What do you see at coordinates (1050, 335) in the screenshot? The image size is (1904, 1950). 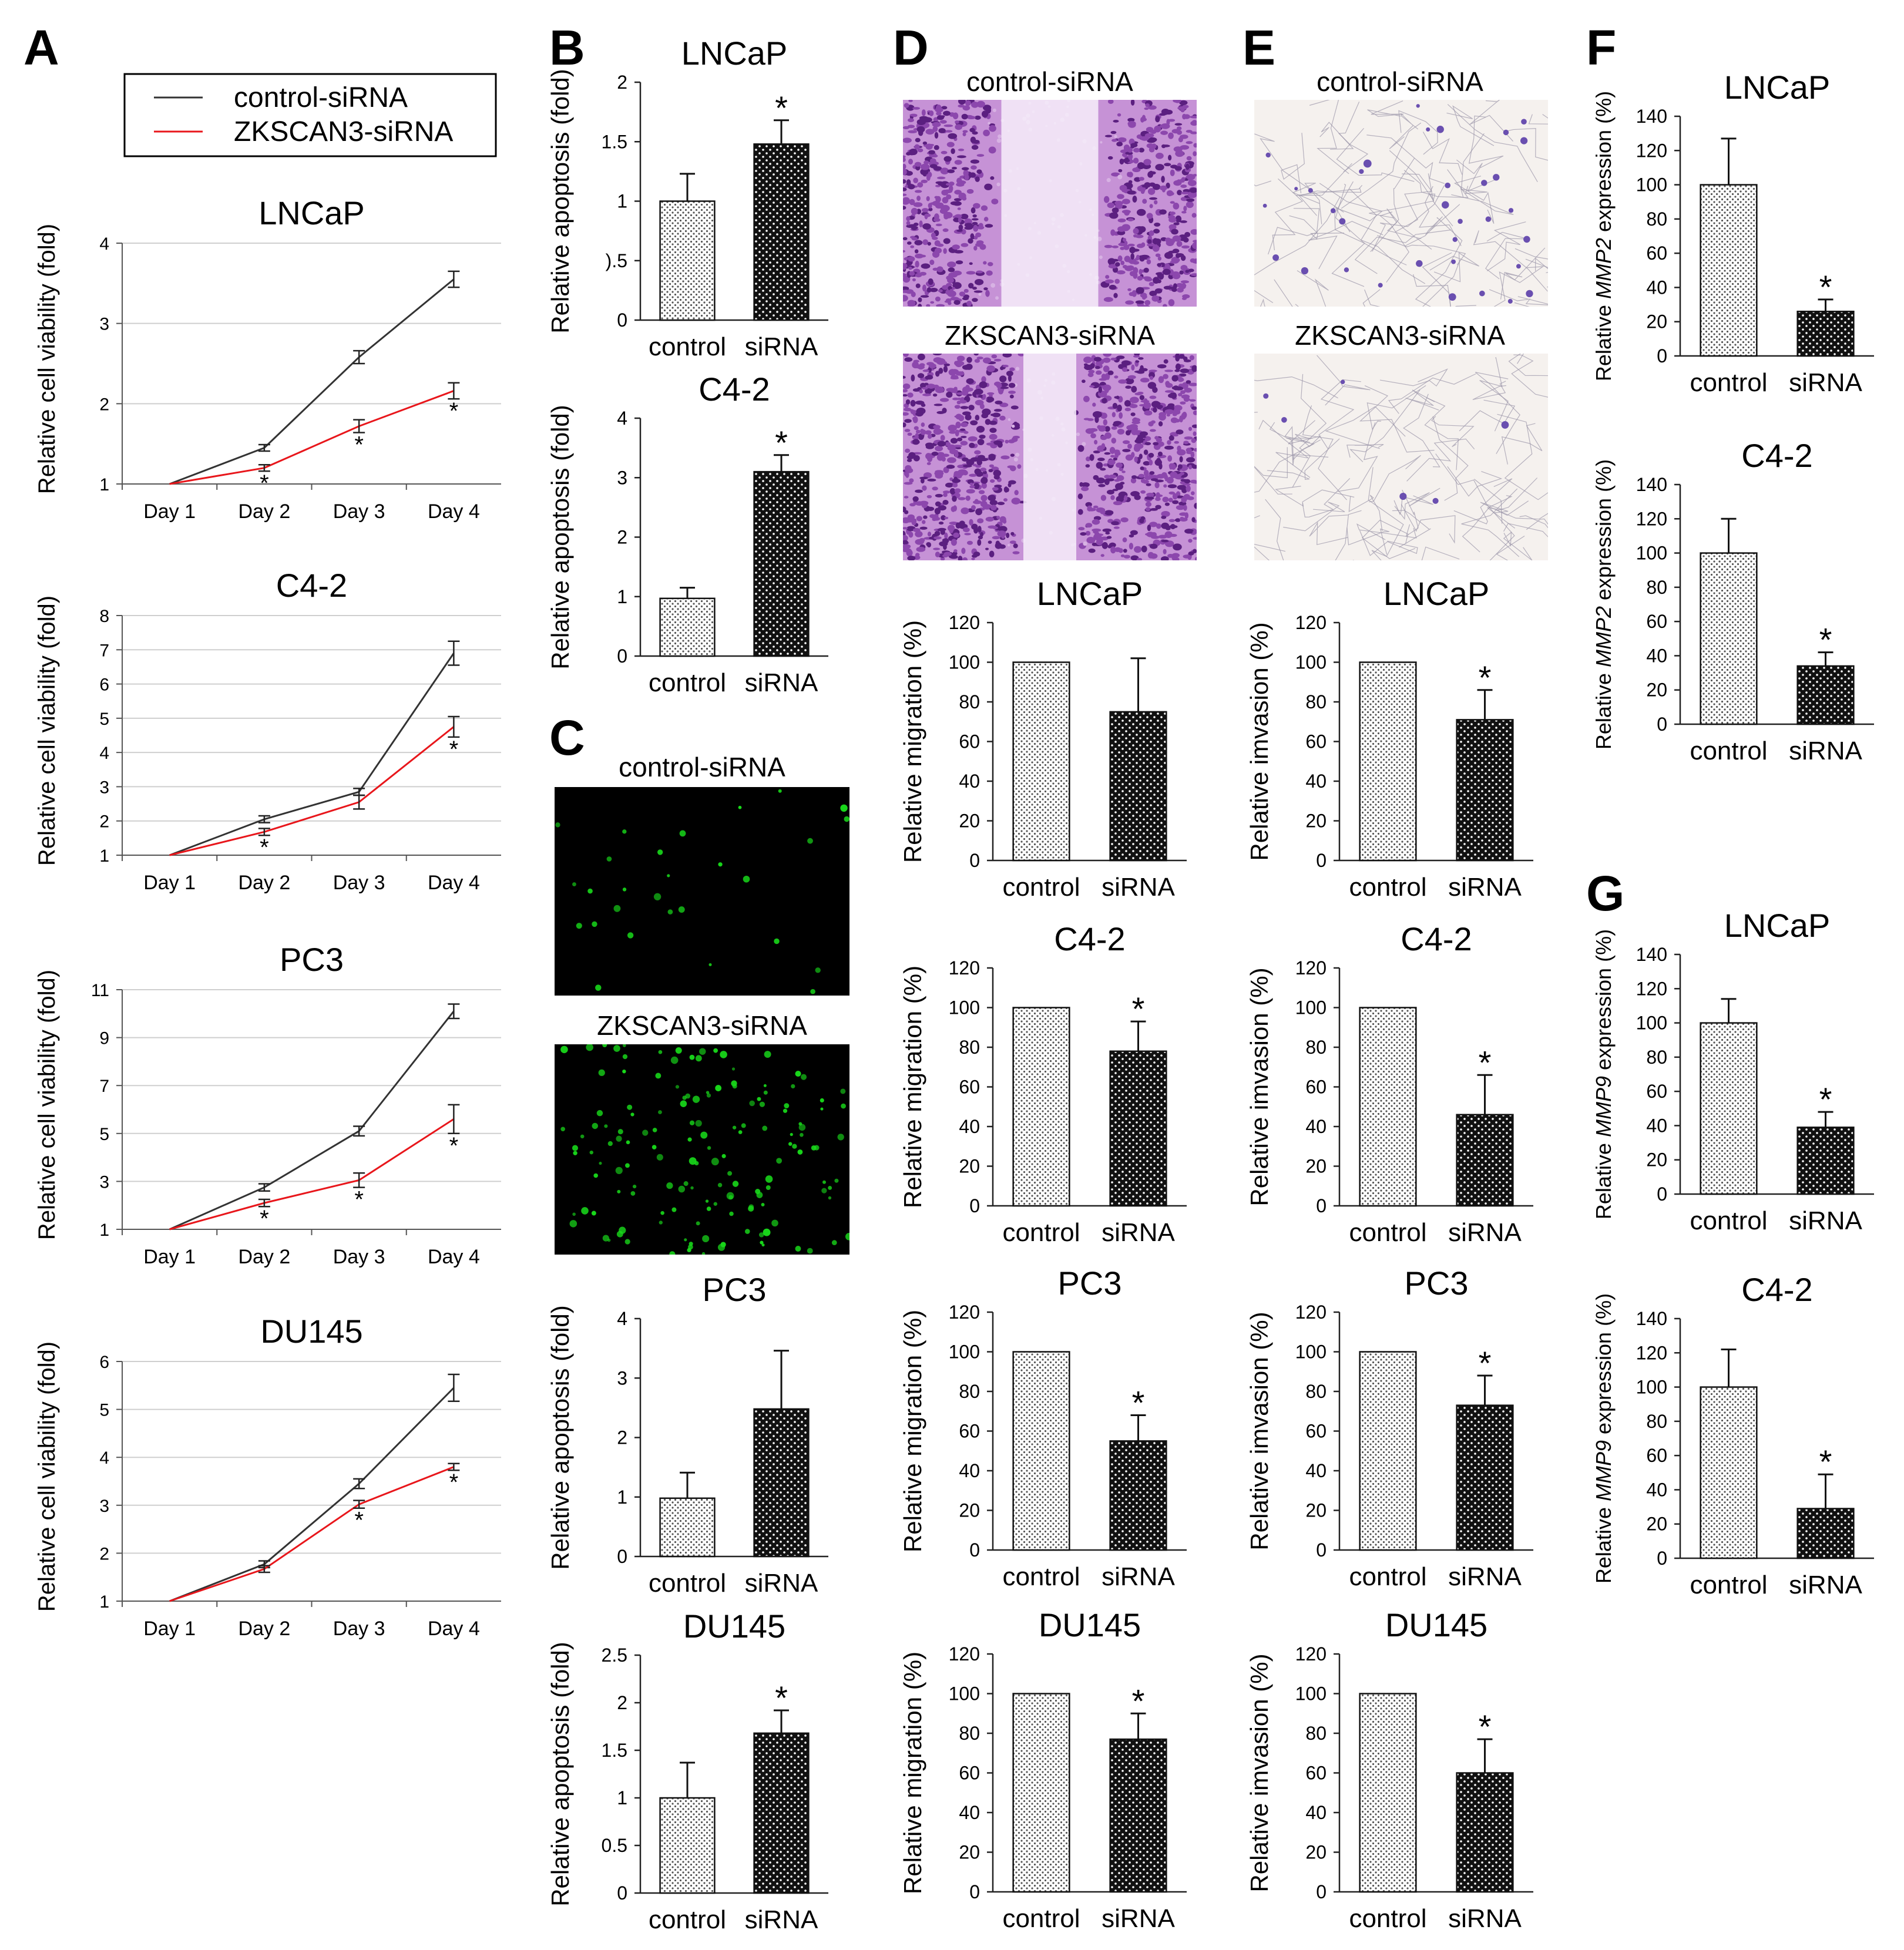 I see `micrograph-title: ZKSCAN3-siRNA` at bounding box center [1050, 335].